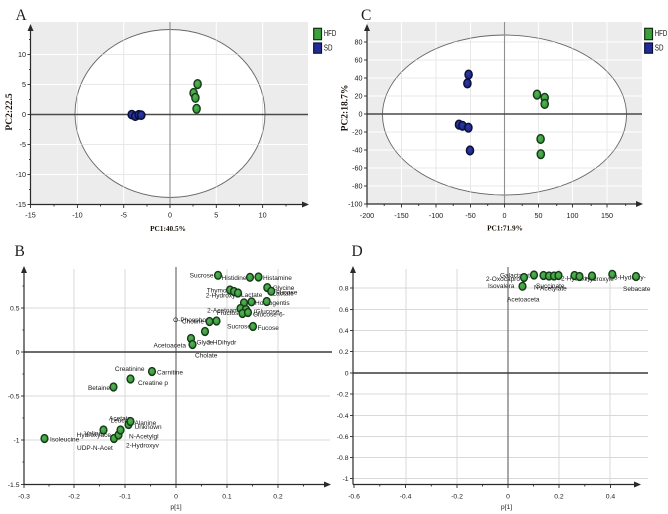 This screenshot has height=514, width=668. Describe the element at coordinates (148, 427) in the screenshot. I see `svg-text: Unknown` at that location.